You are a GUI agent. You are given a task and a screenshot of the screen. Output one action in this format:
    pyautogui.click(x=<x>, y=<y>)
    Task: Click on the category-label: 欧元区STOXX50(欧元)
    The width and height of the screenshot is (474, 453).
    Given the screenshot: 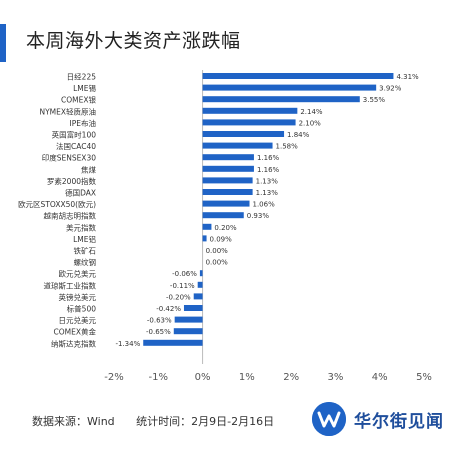 What is the action you would take?
    pyautogui.click(x=57, y=204)
    